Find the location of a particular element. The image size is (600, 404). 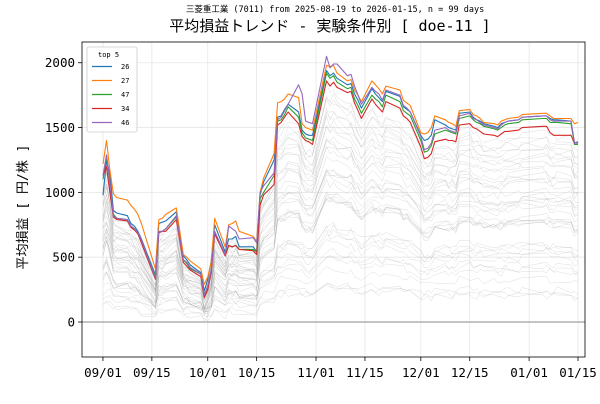

y-tick-label: 2000 is located at coordinates (60, 62).